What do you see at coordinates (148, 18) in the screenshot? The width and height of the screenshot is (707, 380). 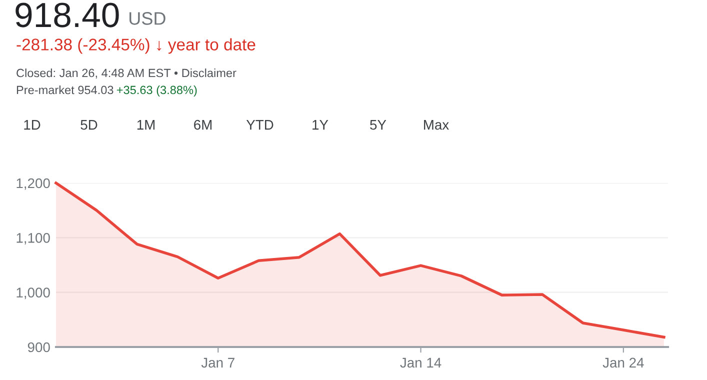 I see `chart-subtitle: USD` at bounding box center [148, 18].